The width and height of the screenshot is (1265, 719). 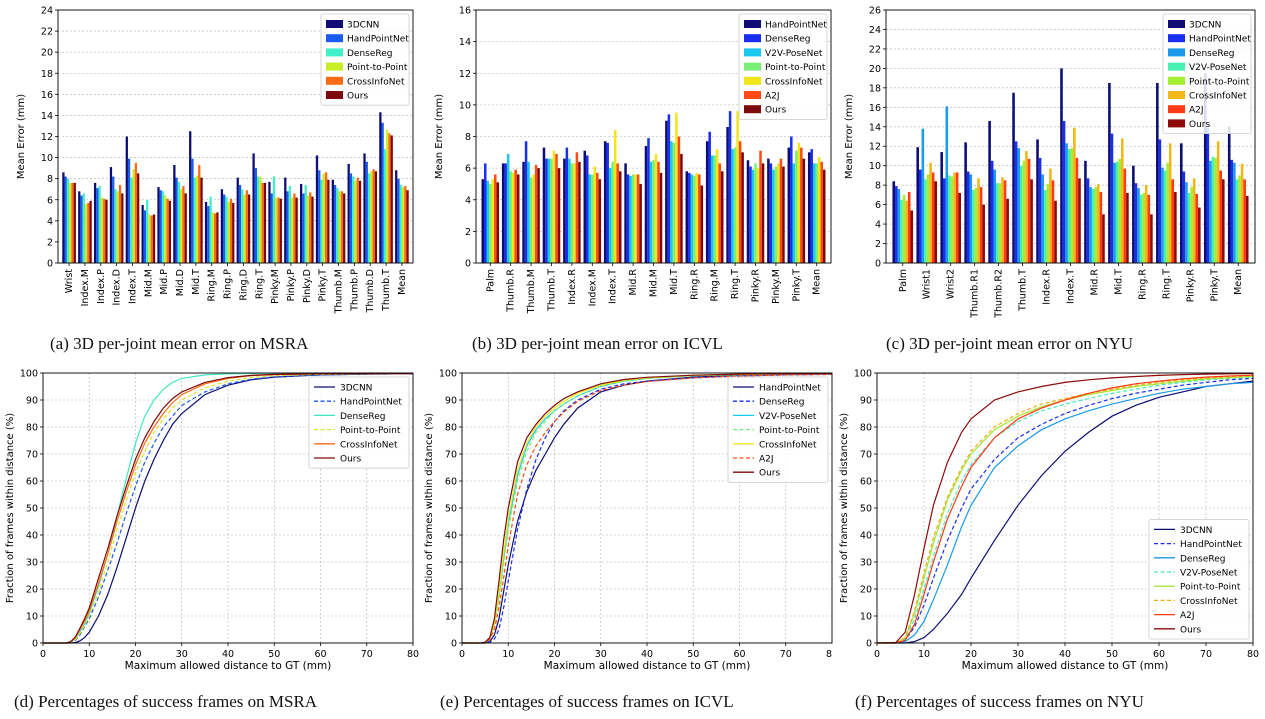 I want to click on y-tick-label: 30, so click(x=866, y=563).